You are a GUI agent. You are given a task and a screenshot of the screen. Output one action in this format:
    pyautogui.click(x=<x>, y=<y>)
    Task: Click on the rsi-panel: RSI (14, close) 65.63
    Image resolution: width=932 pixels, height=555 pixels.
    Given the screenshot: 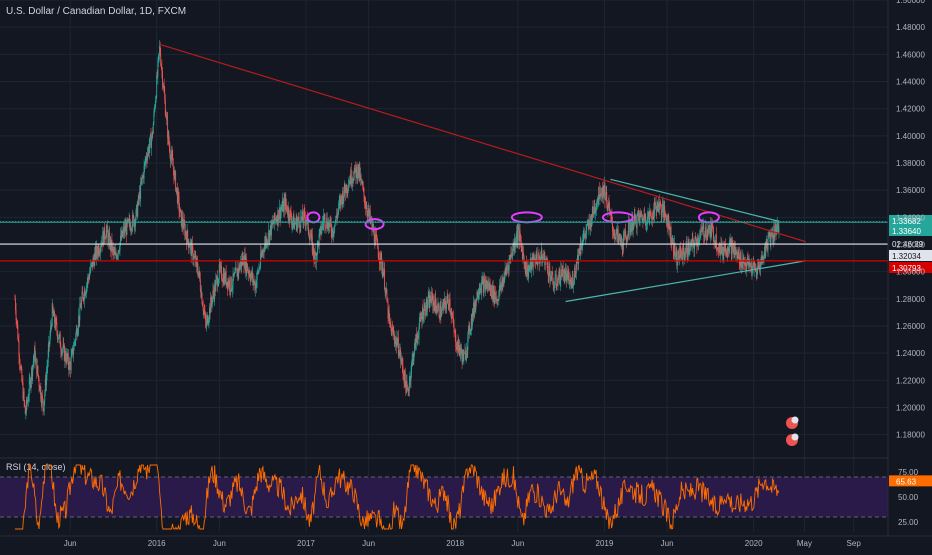 What is the action you would take?
    pyautogui.click(x=466, y=496)
    